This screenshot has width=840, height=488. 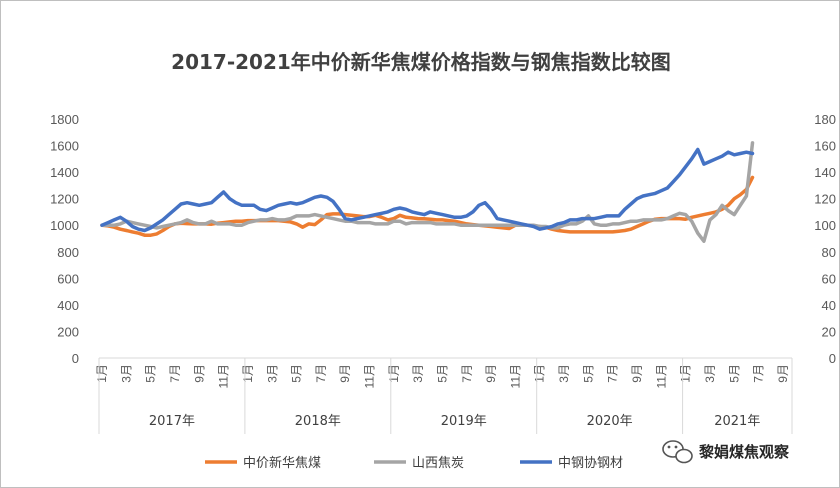 What do you see at coordinates (64, 119) in the screenshot?
I see `left-tick-label: 1800` at bounding box center [64, 119].